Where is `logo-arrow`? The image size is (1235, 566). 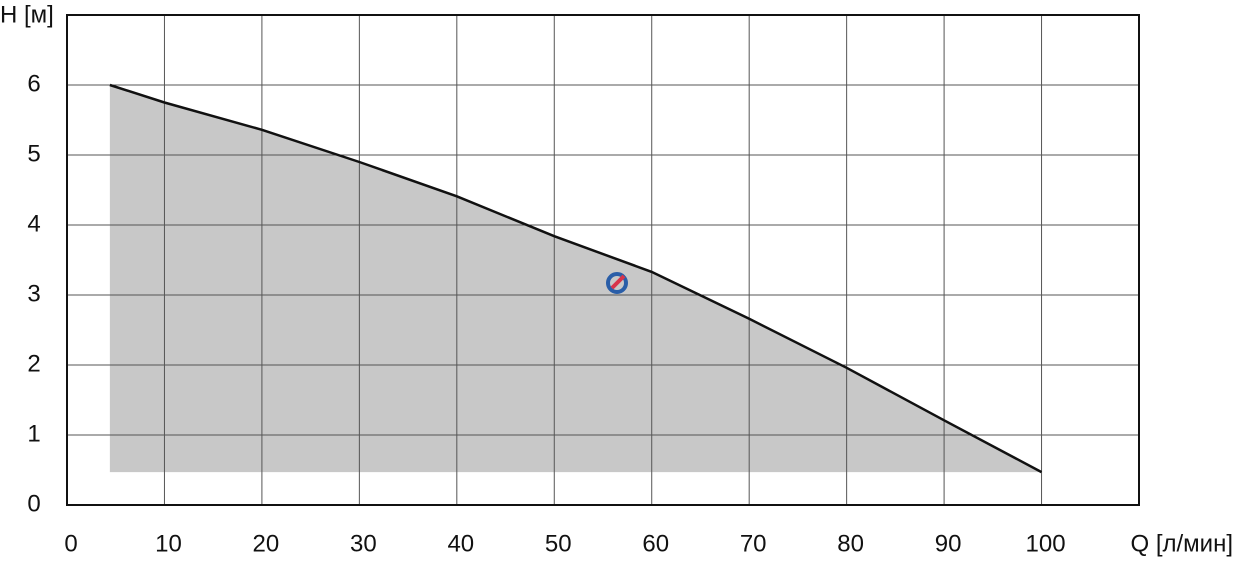 logo-arrow is located at coordinates (618, 282).